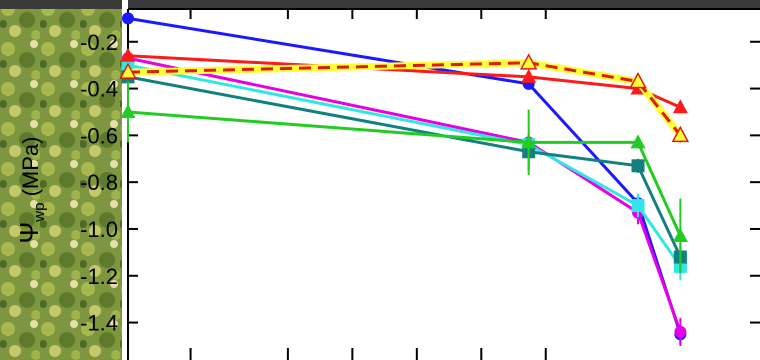 This screenshot has width=760, height=360. What do you see at coordinates (99, 229) in the screenshot?
I see `y-tick-label: -1.0` at bounding box center [99, 229].